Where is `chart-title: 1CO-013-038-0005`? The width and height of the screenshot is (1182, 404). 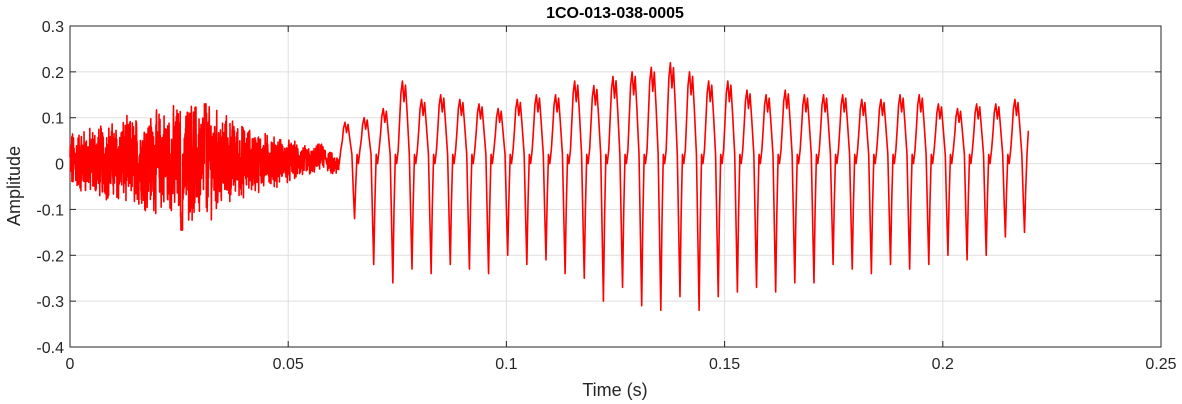 chart-title: 1CO-013-038-0005 is located at coordinates (615, 13).